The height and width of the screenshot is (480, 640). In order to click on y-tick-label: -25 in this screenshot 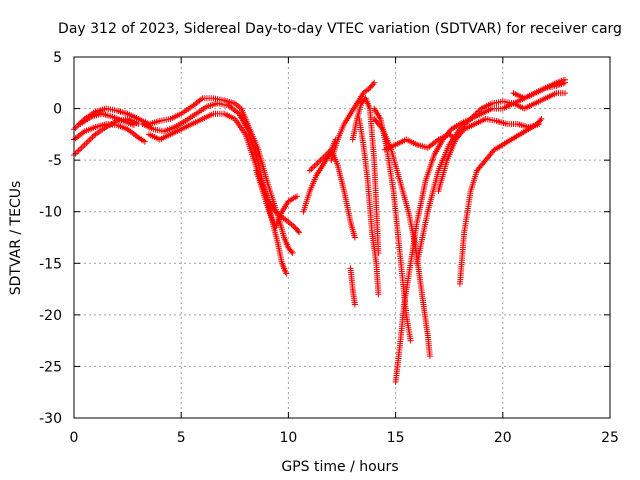, I will do `click(50, 367)`.